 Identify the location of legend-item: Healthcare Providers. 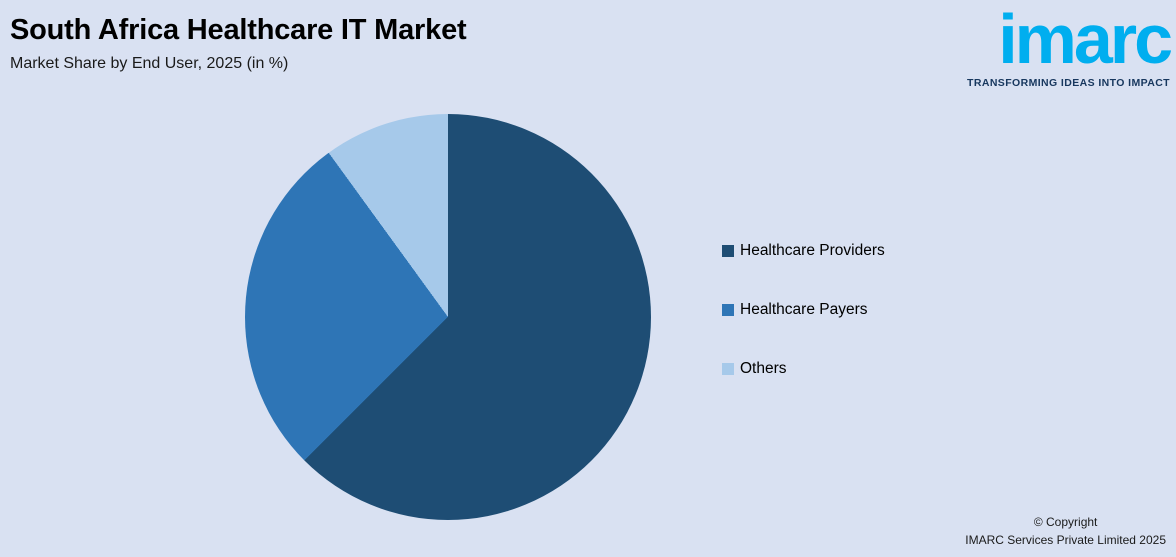
(803, 251).